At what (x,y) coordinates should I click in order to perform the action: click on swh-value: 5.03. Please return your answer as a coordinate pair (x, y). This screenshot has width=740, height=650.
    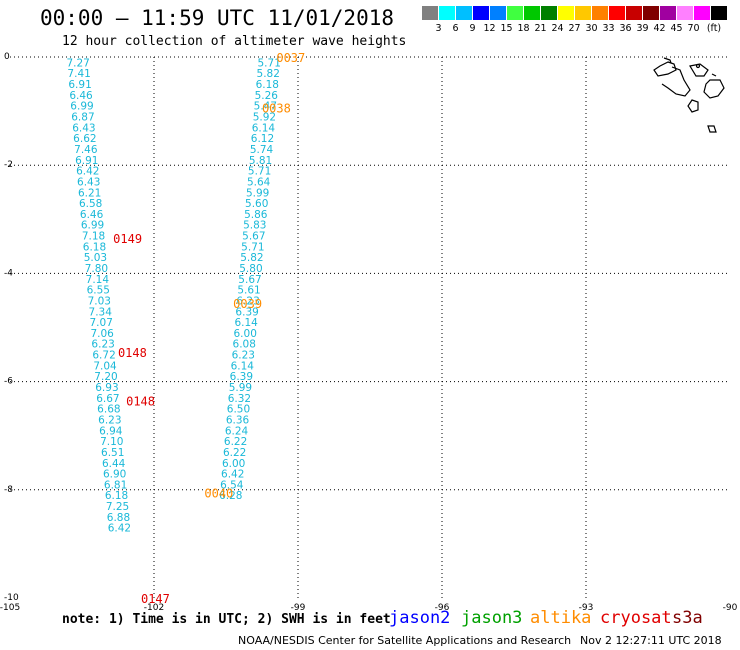
    Looking at the image, I should click on (95, 258).